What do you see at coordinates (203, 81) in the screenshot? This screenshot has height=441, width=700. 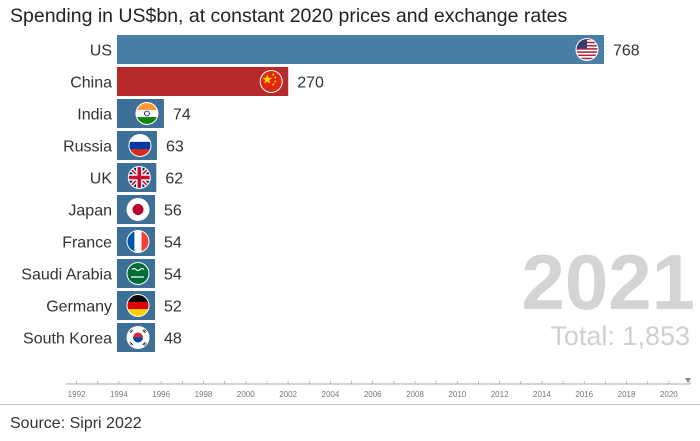 I see `bar-china` at bounding box center [203, 81].